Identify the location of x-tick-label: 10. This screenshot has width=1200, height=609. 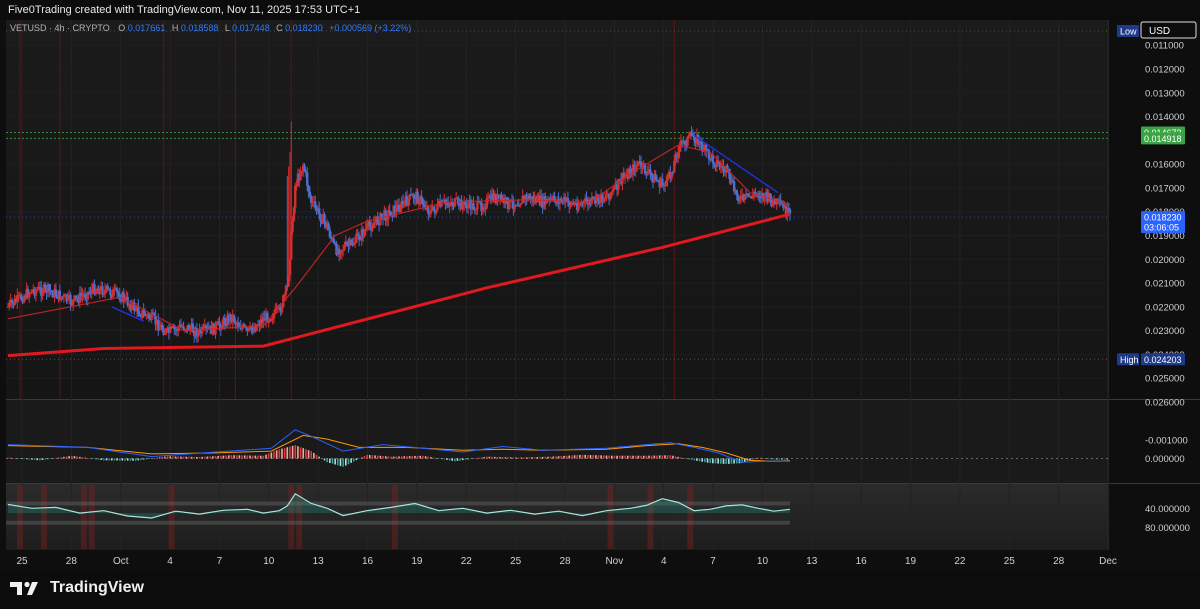
(763, 561).